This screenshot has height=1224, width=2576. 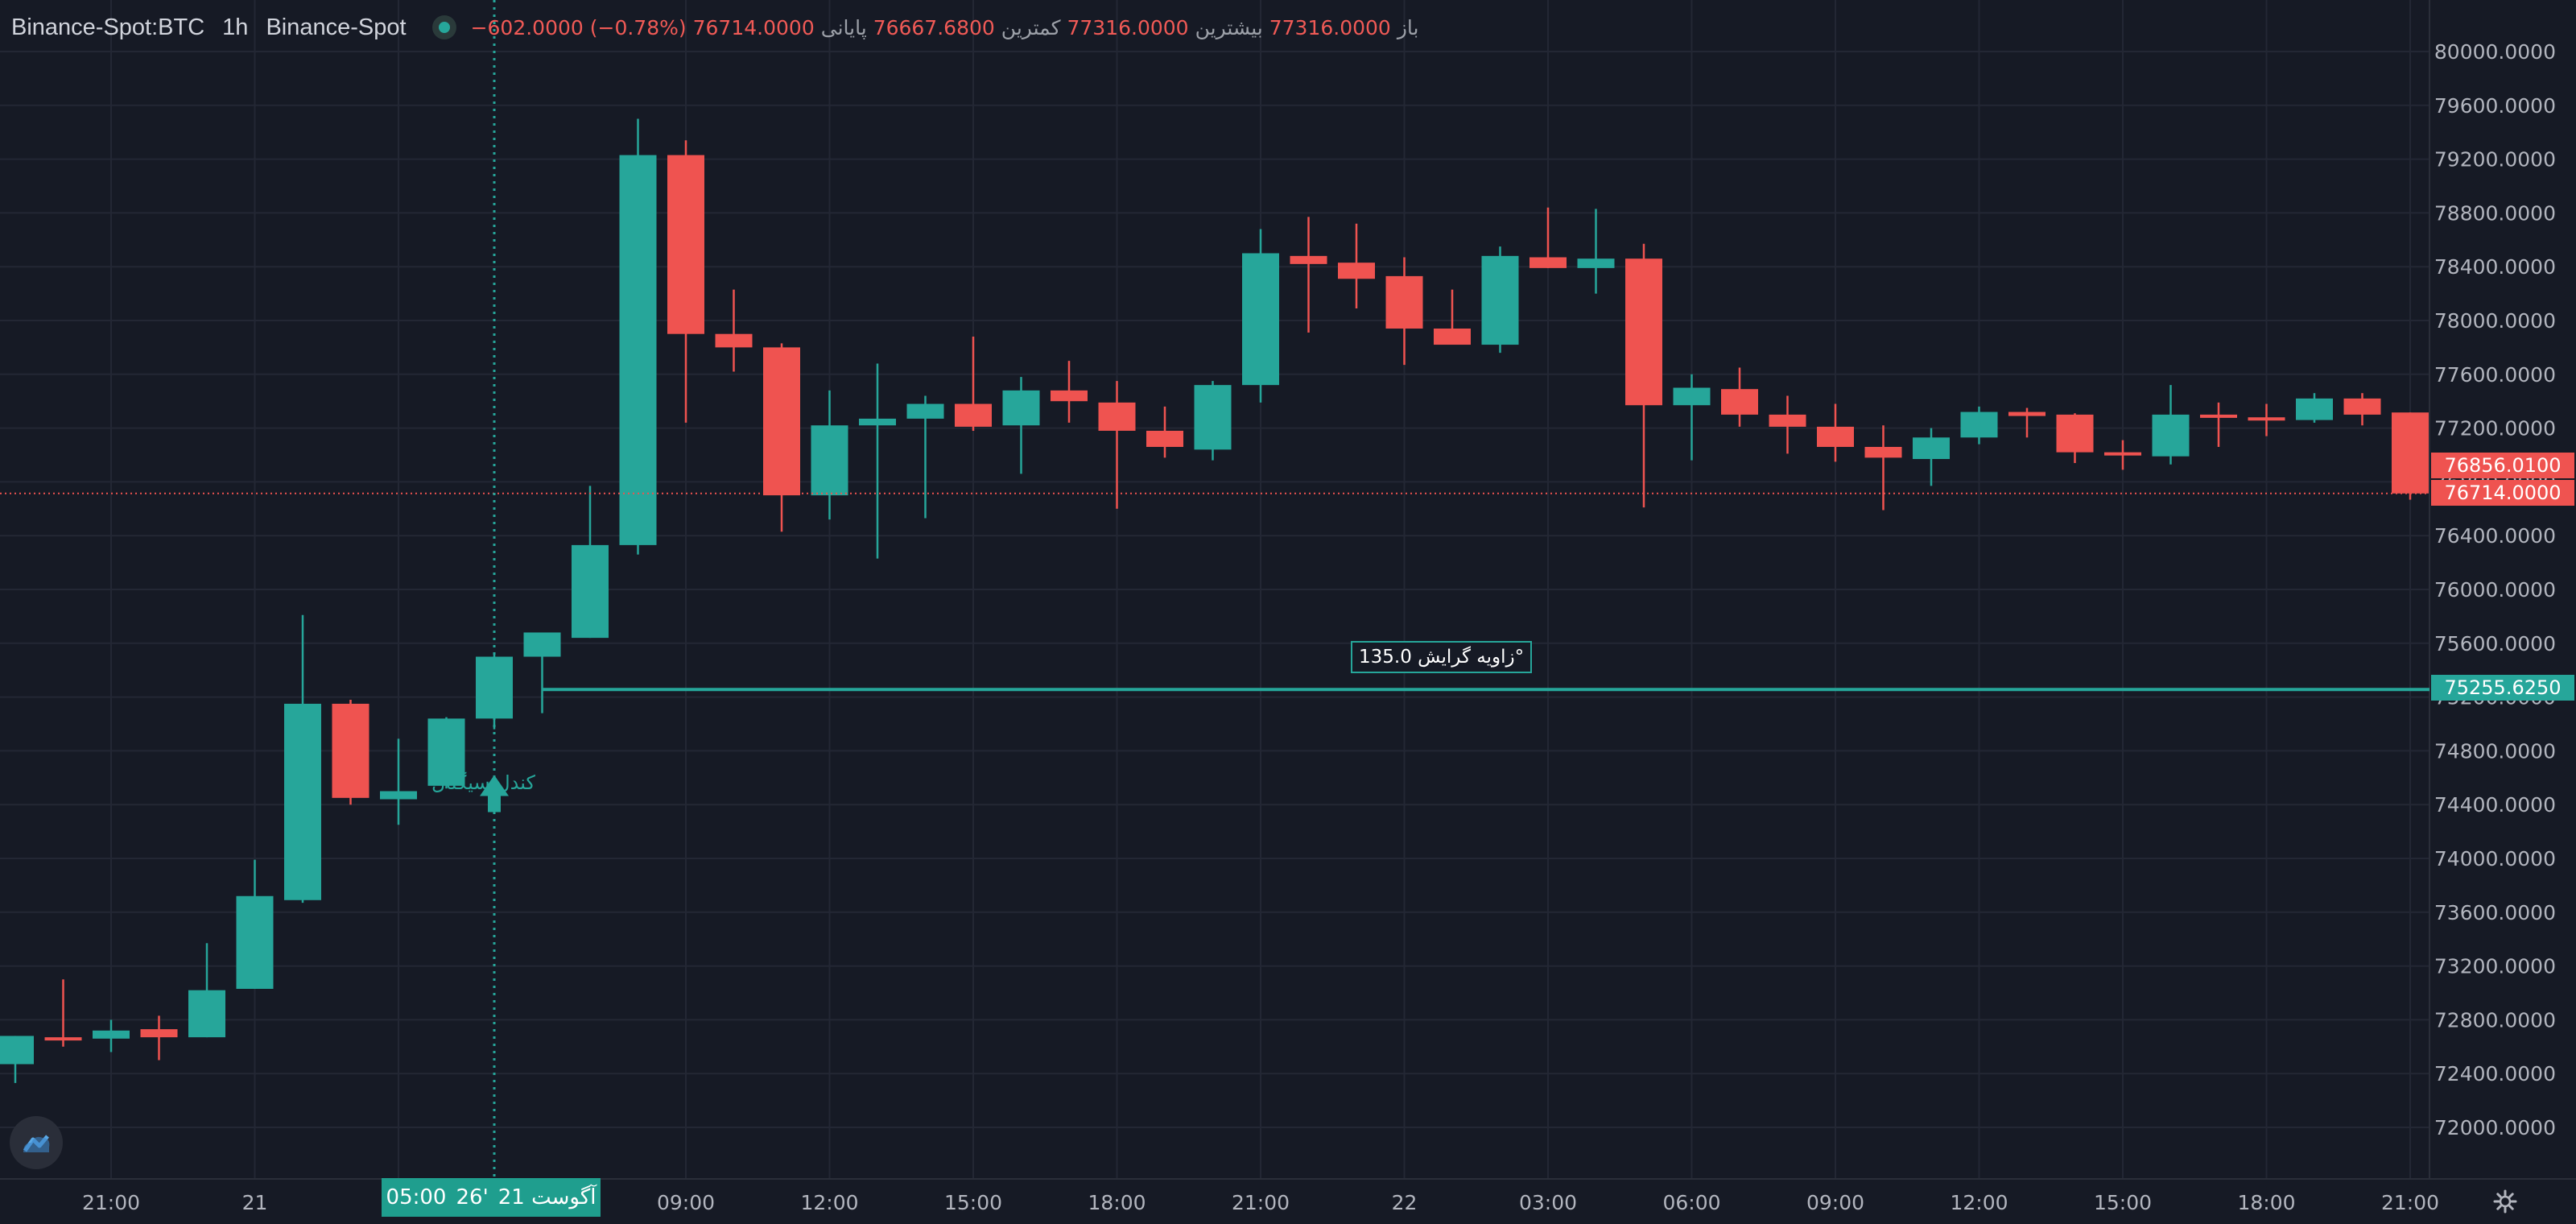 I want to click on low-label: کمترین, so click(x=1031, y=27).